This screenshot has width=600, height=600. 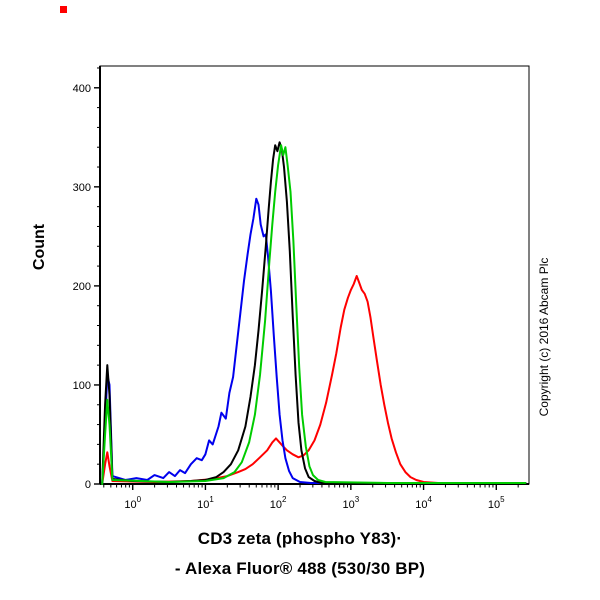 What do you see at coordinates (82, 188) in the screenshot?
I see `y-tick-label: 300` at bounding box center [82, 188].